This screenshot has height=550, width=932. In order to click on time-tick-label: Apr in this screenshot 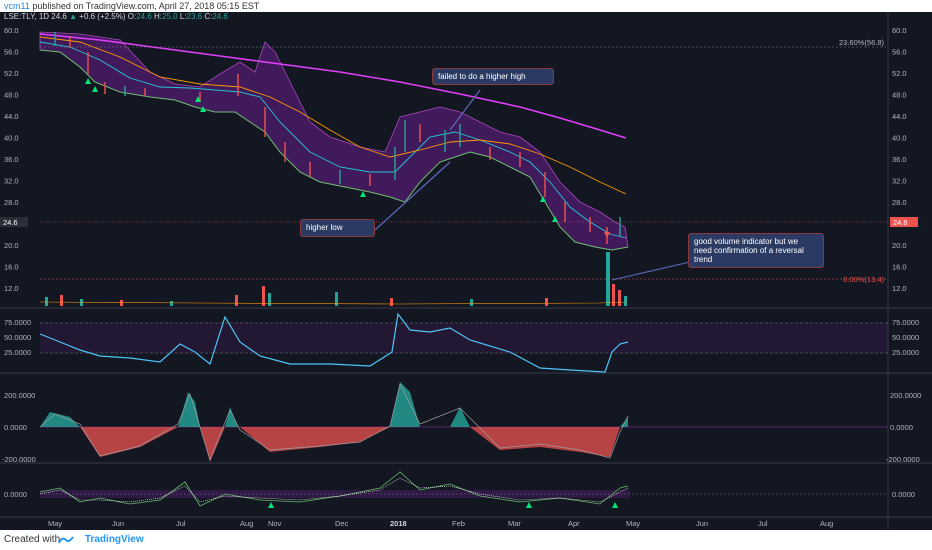, I will do `click(574, 523)`.